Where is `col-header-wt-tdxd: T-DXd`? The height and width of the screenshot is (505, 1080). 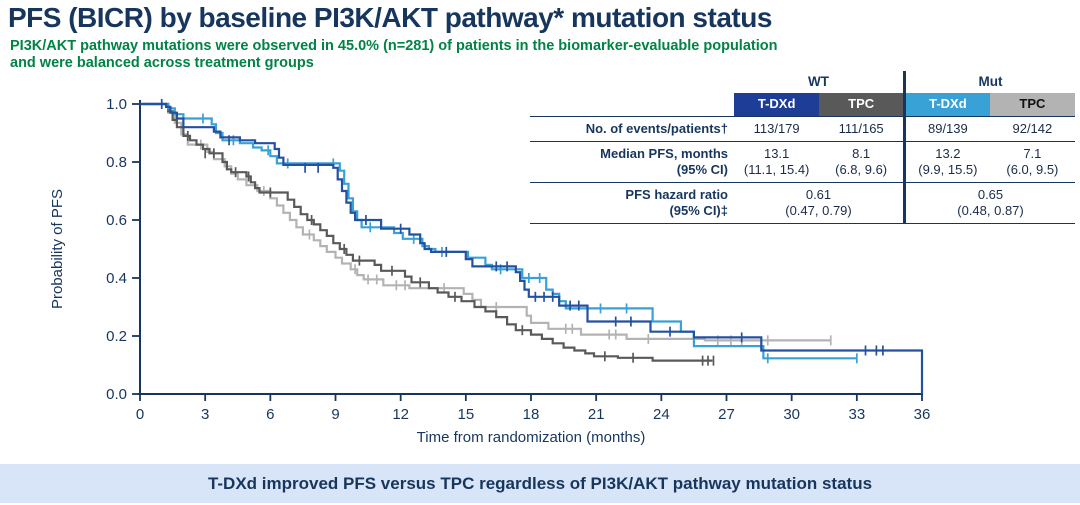
col-header-wt-tdxd: T-DXd is located at coordinates (777, 105).